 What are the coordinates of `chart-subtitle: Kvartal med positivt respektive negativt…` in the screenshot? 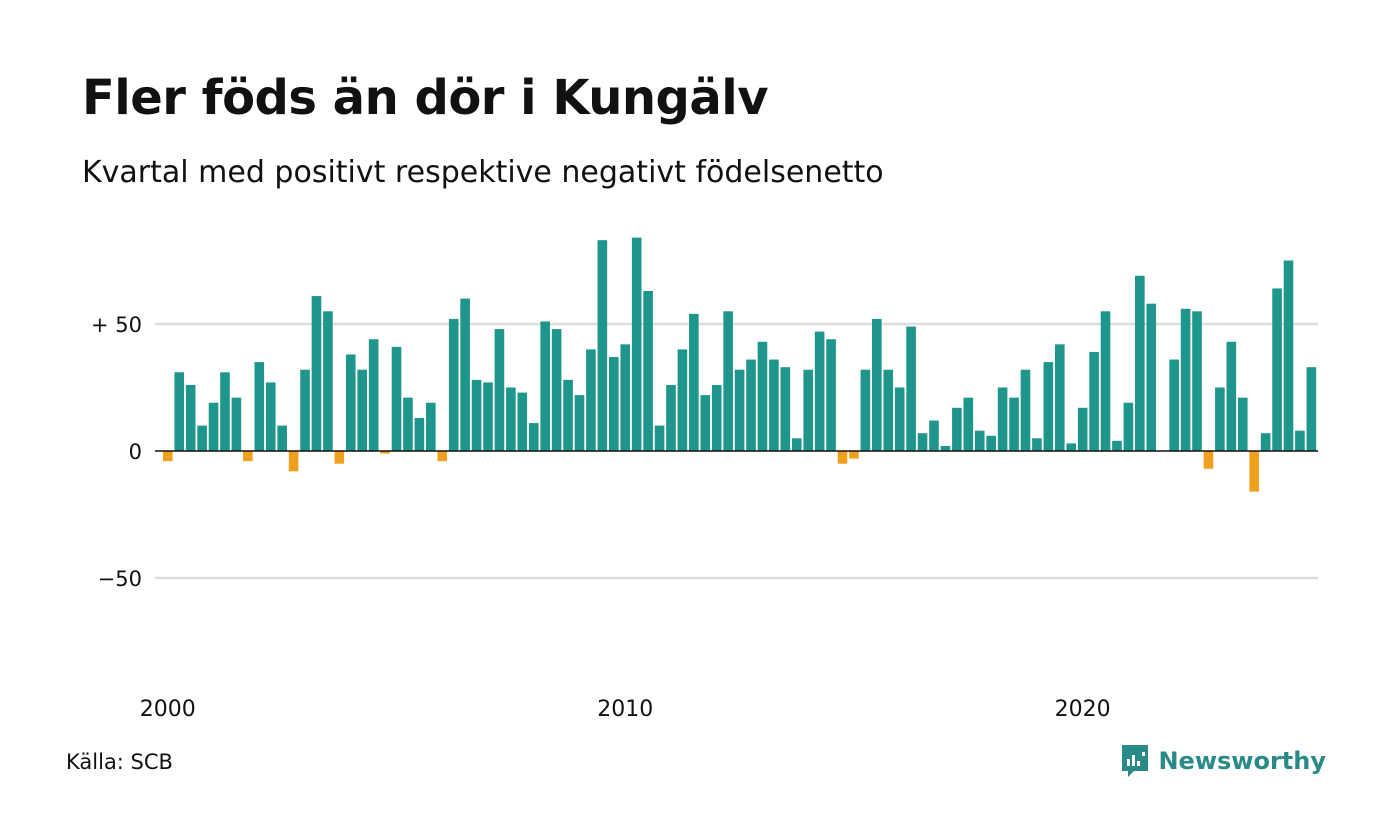 It's located at (483, 172).